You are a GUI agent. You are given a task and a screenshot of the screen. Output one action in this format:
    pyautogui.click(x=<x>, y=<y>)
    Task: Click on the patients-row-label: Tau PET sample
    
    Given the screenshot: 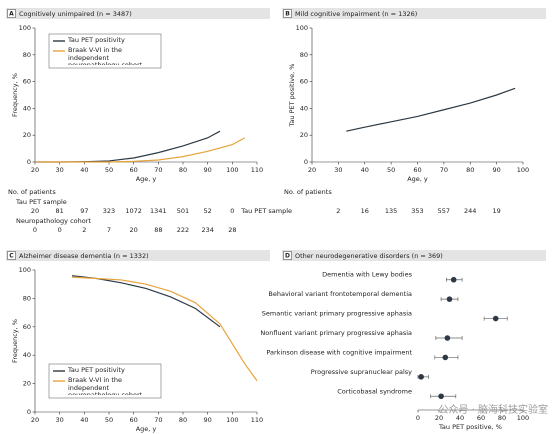 What is the action you would take?
    pyautogui.click(x=41, y=202)
    